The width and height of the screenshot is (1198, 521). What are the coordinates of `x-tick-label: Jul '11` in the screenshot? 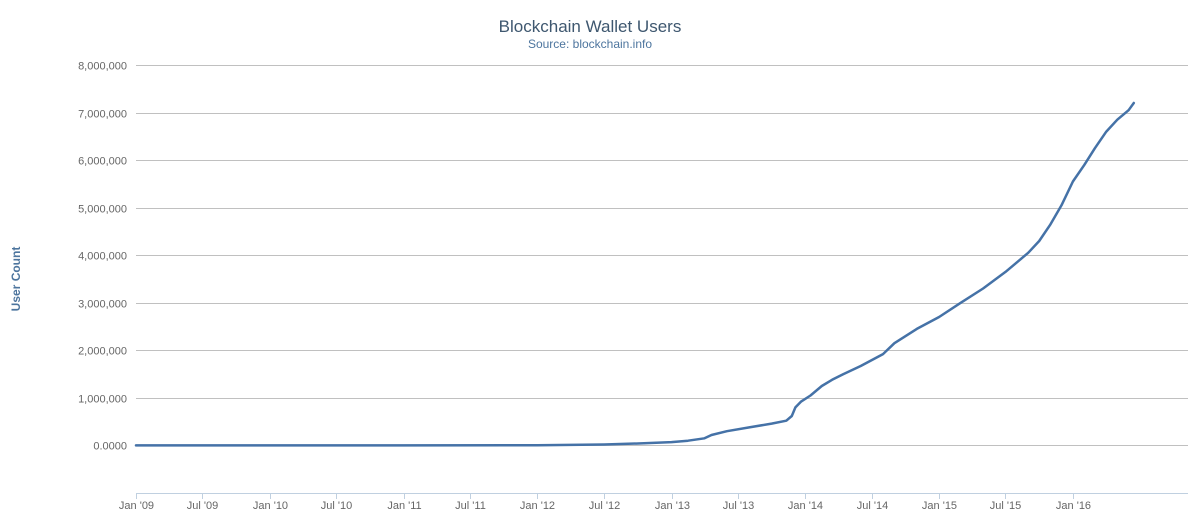 It's located at (470, 506).